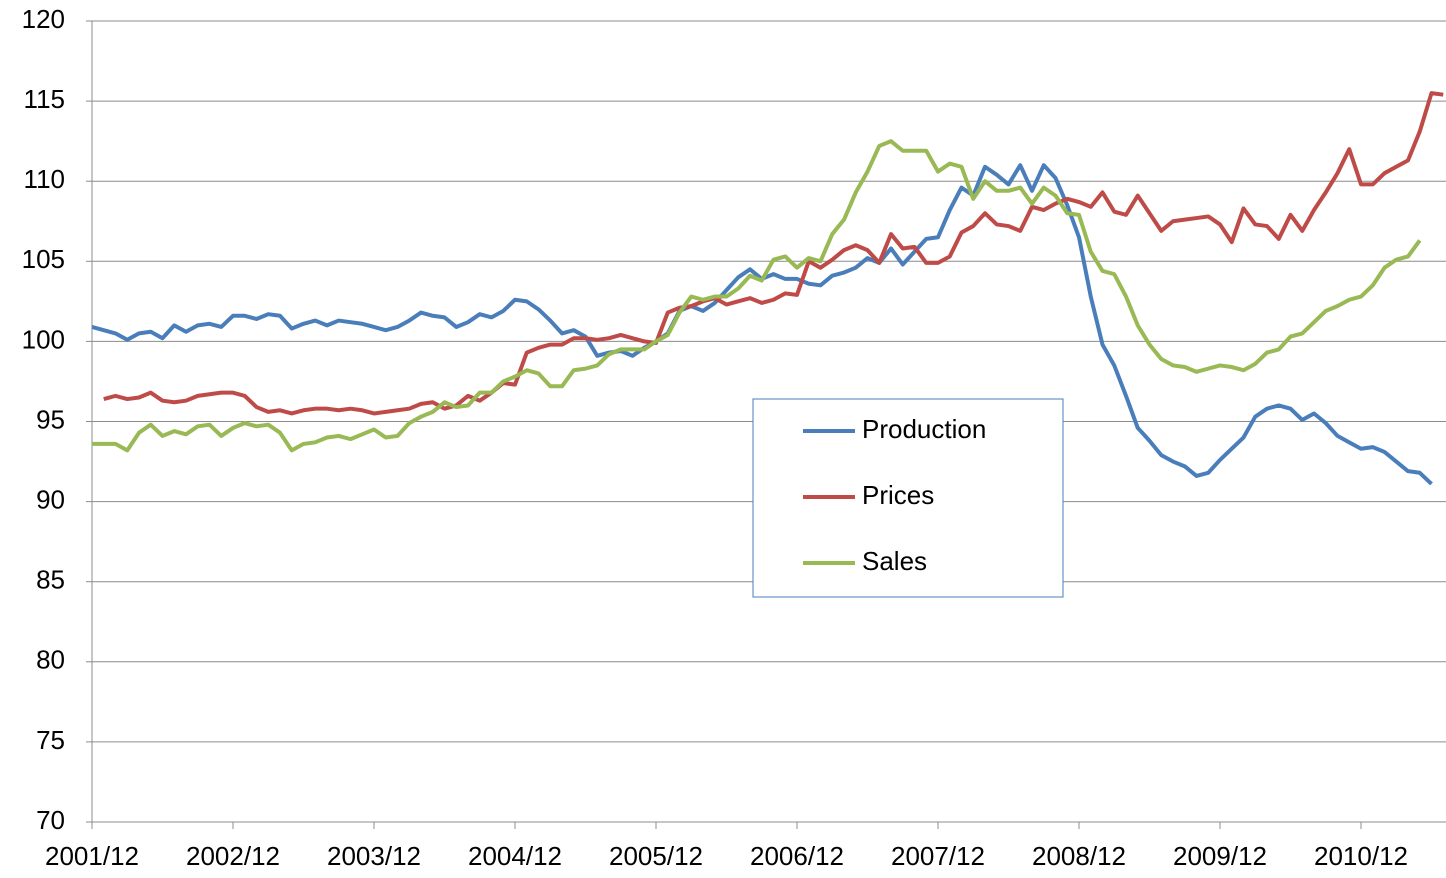  Describe the element at coordinates (894, 561) in the screenshot. I see `legend-label: Sales` at that location.